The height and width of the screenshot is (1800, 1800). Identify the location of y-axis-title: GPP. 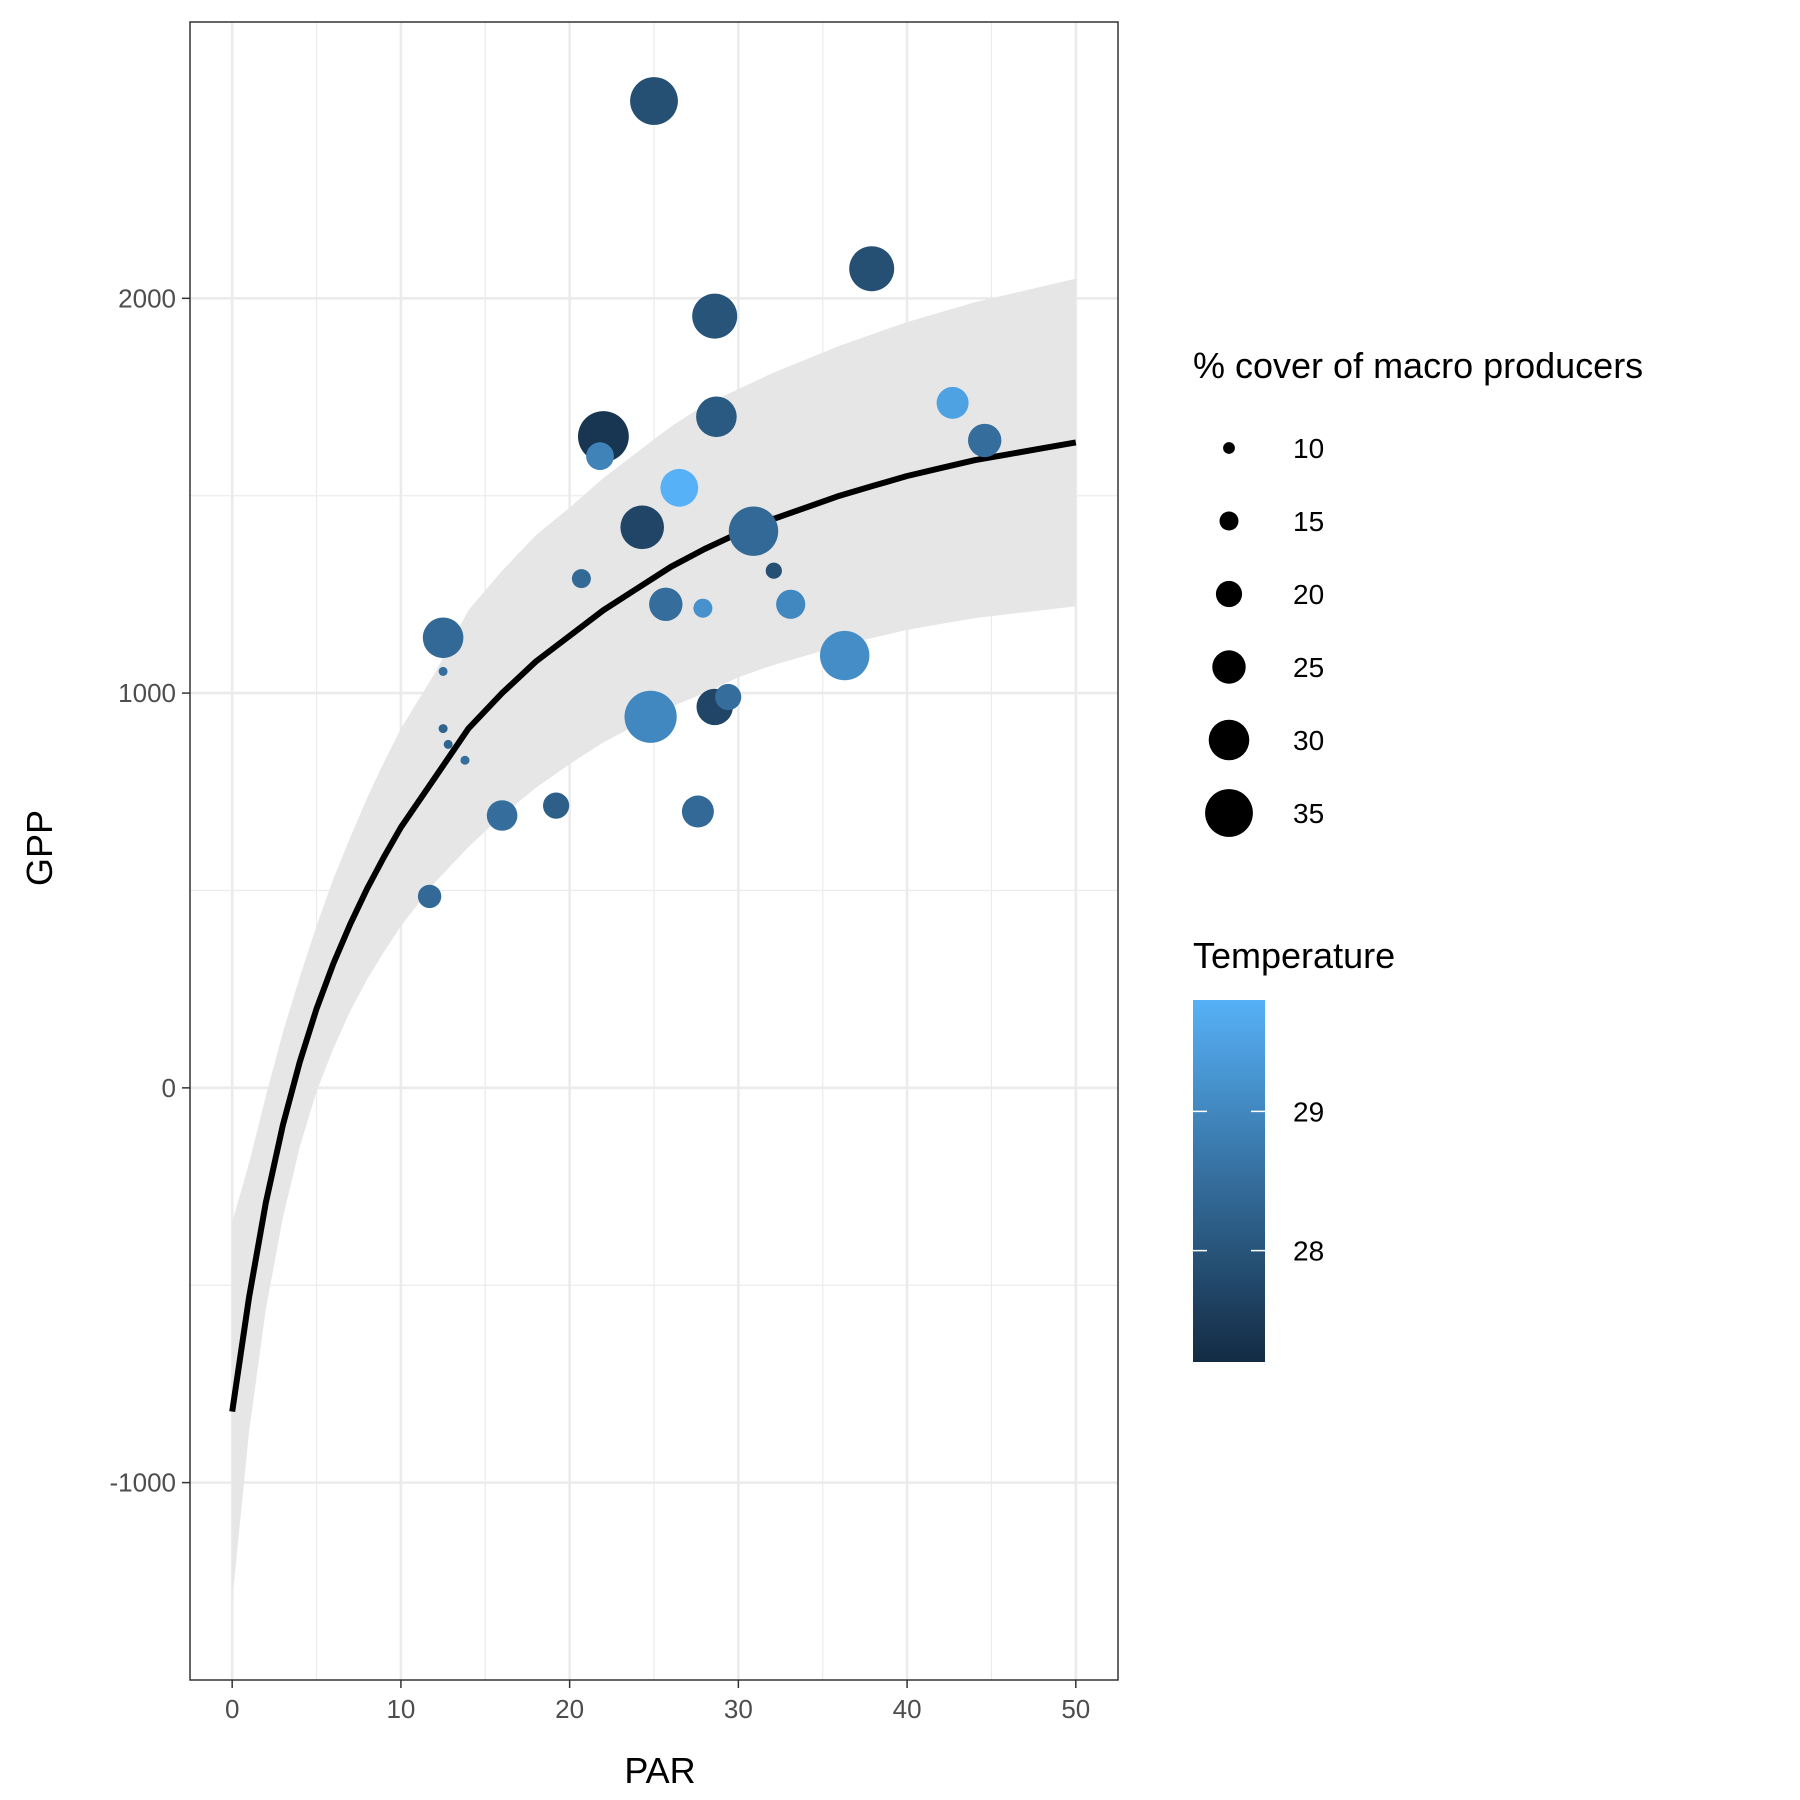
(39, 848).